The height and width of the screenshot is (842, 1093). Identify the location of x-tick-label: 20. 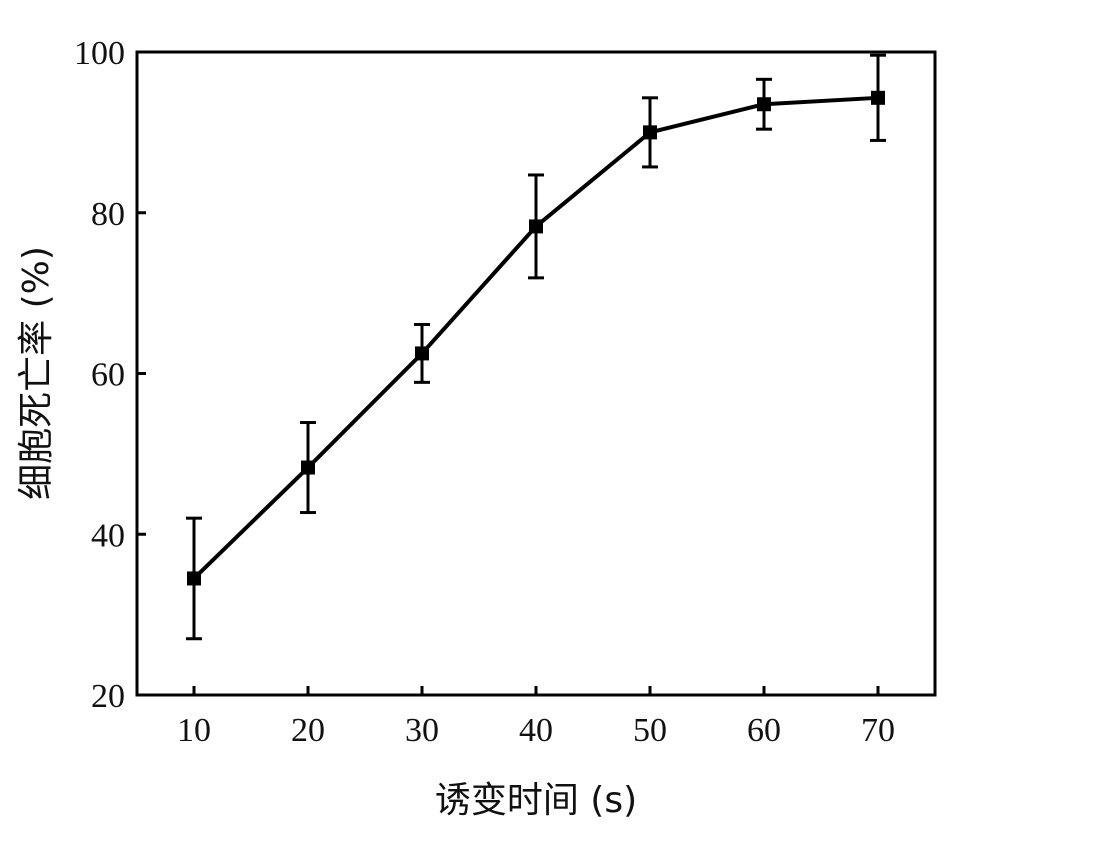
(308, 730).